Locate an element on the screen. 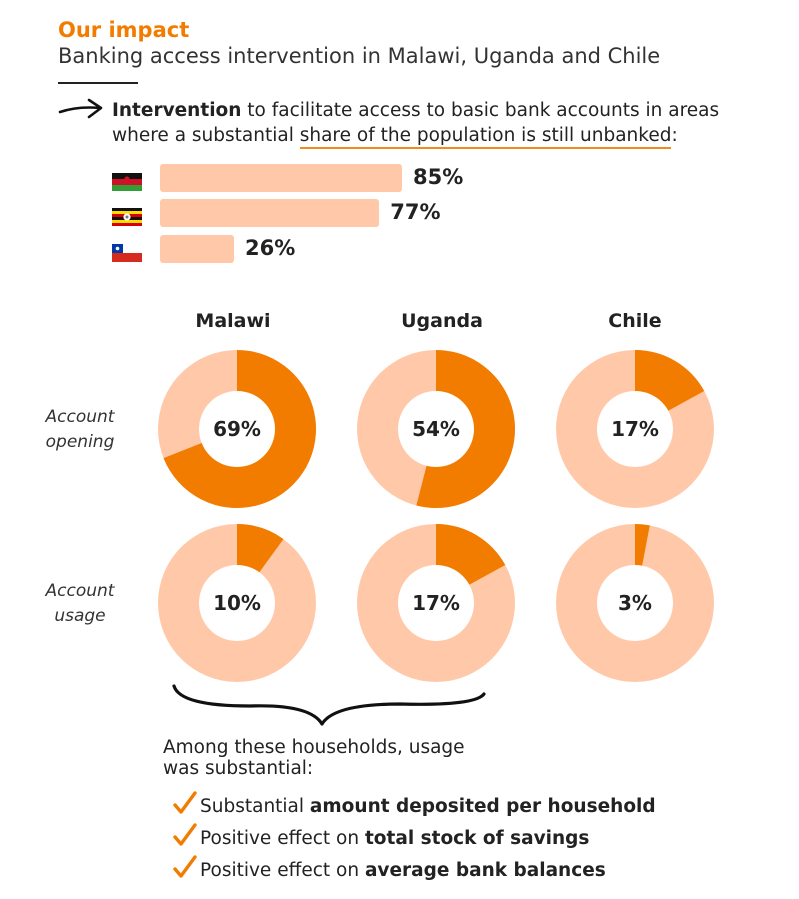  chile-flag-icon is located at coordinates (127, 253).